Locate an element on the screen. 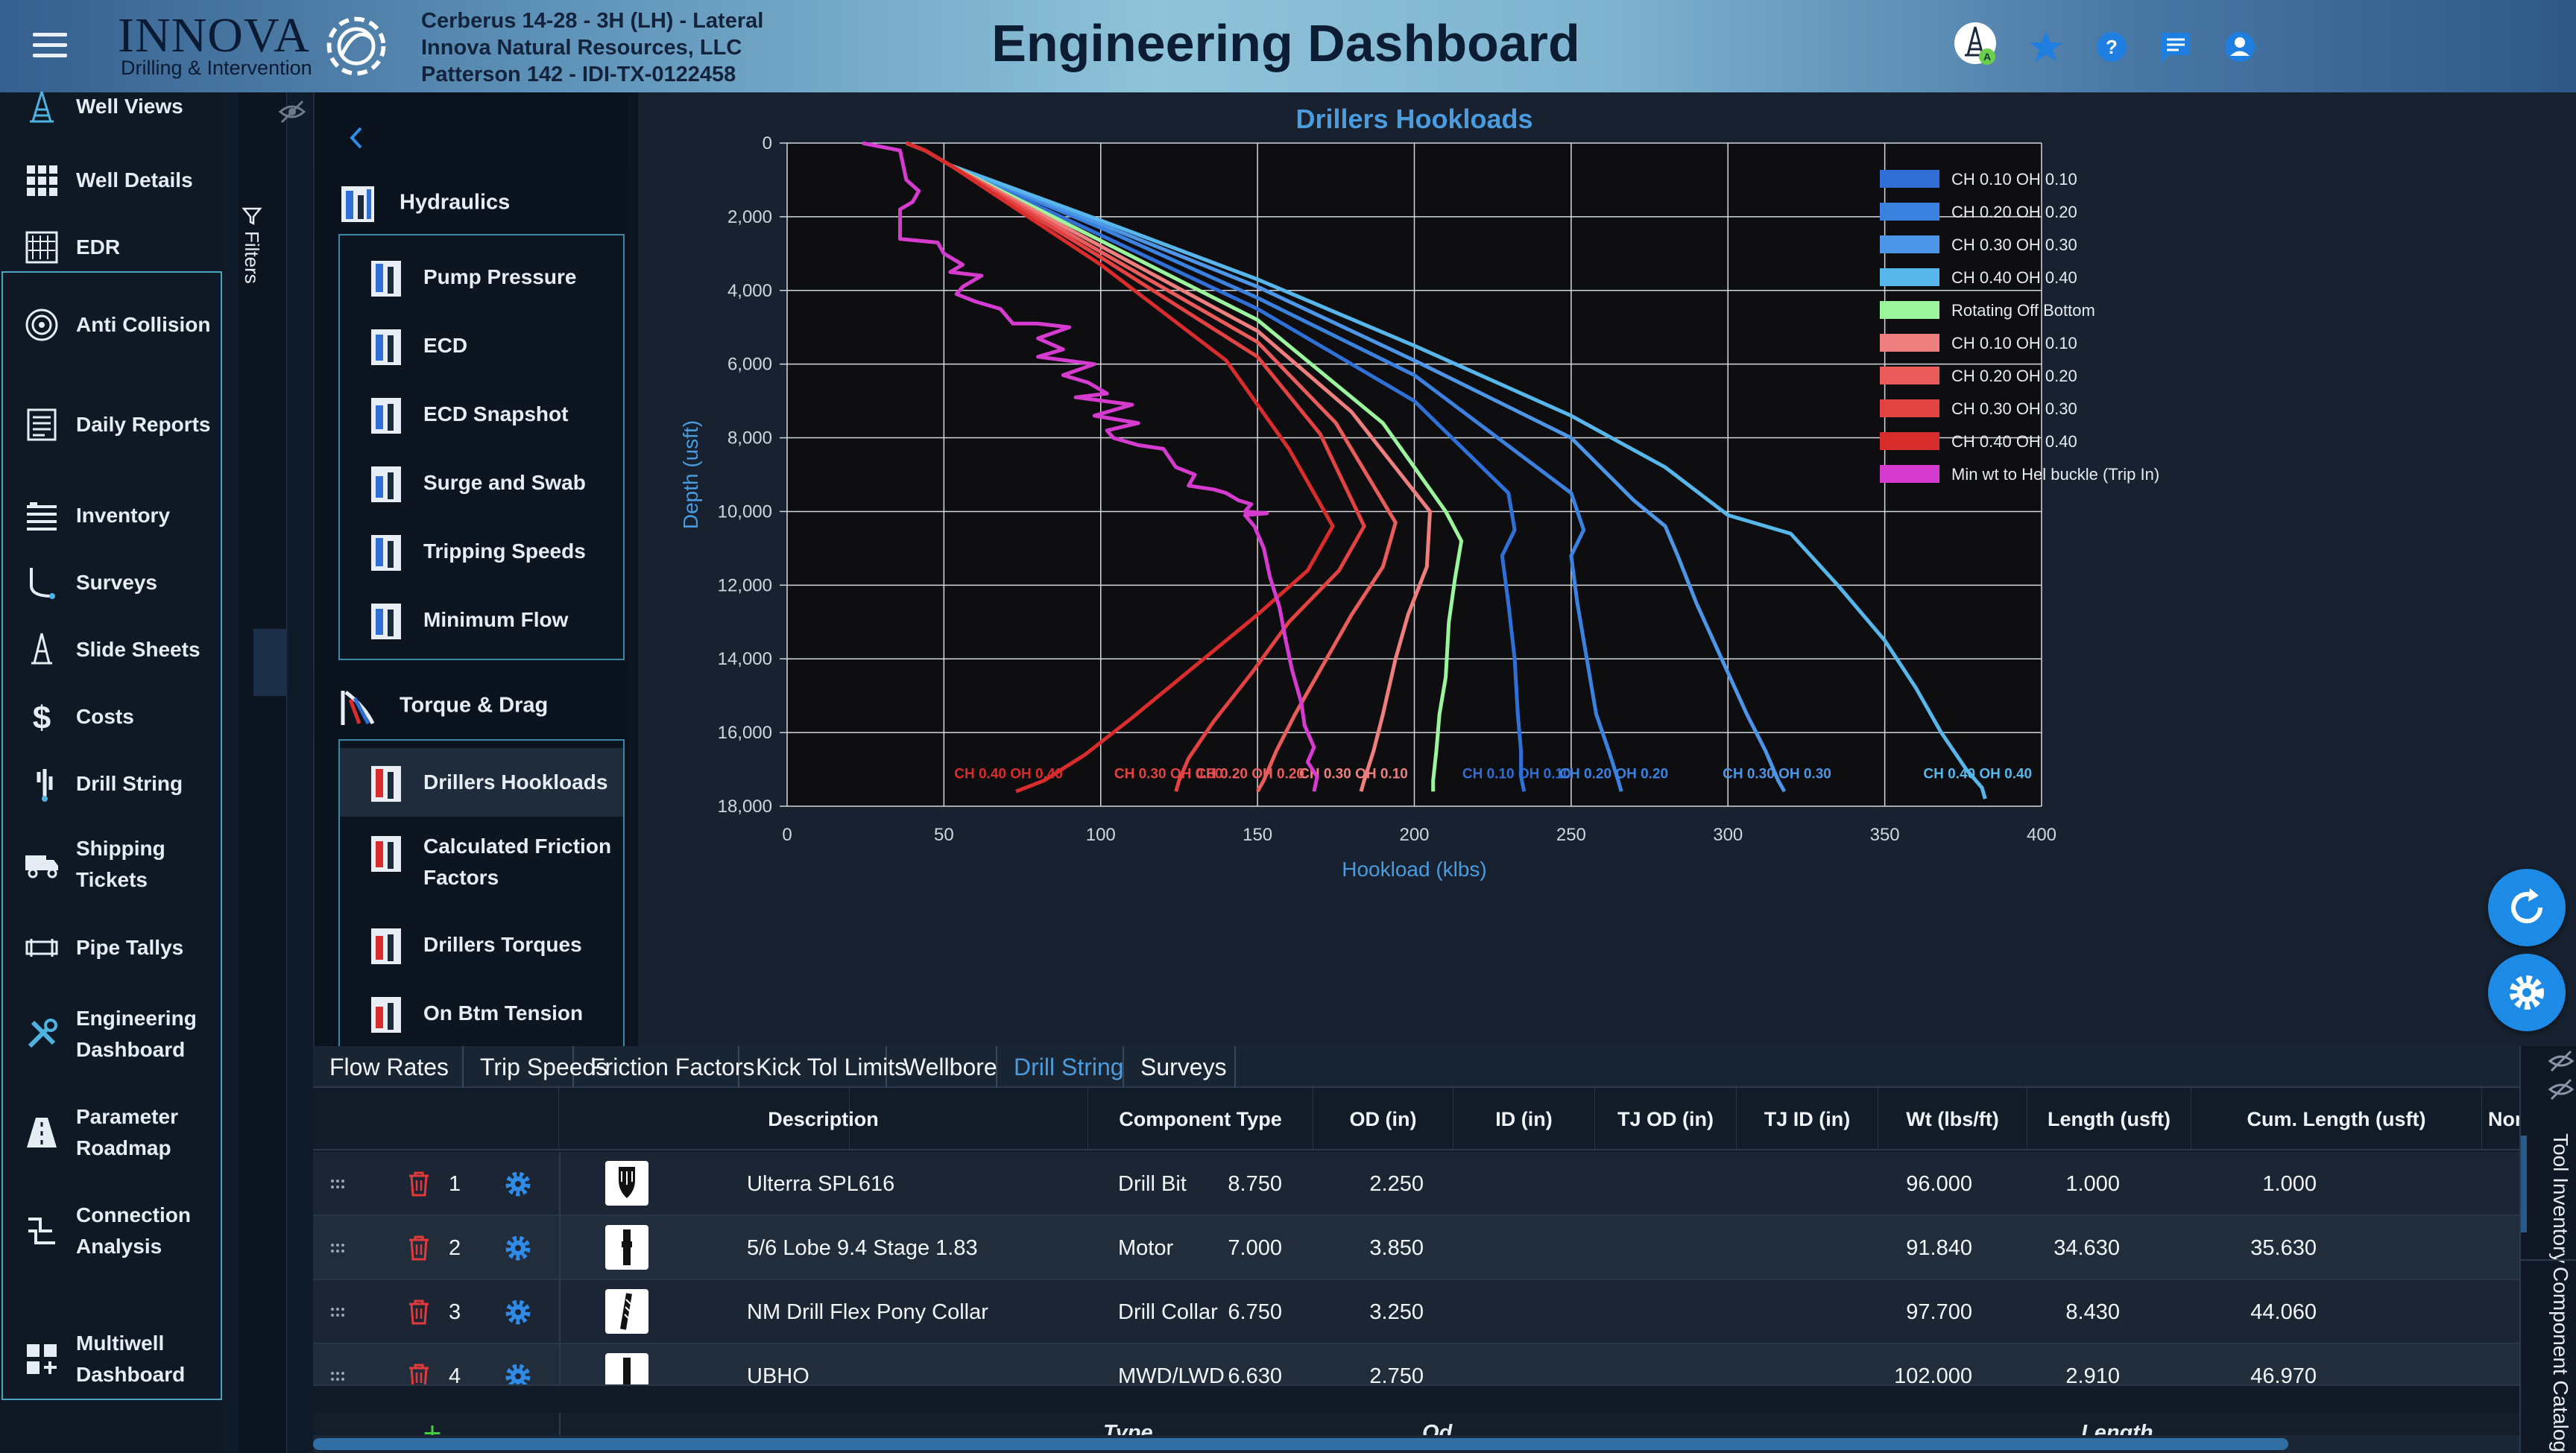 The height and width of the screenshot is (1453, 2576). submenu-item-tripping-speeds: Tripping Speeds is located at coordinates (482, 551).